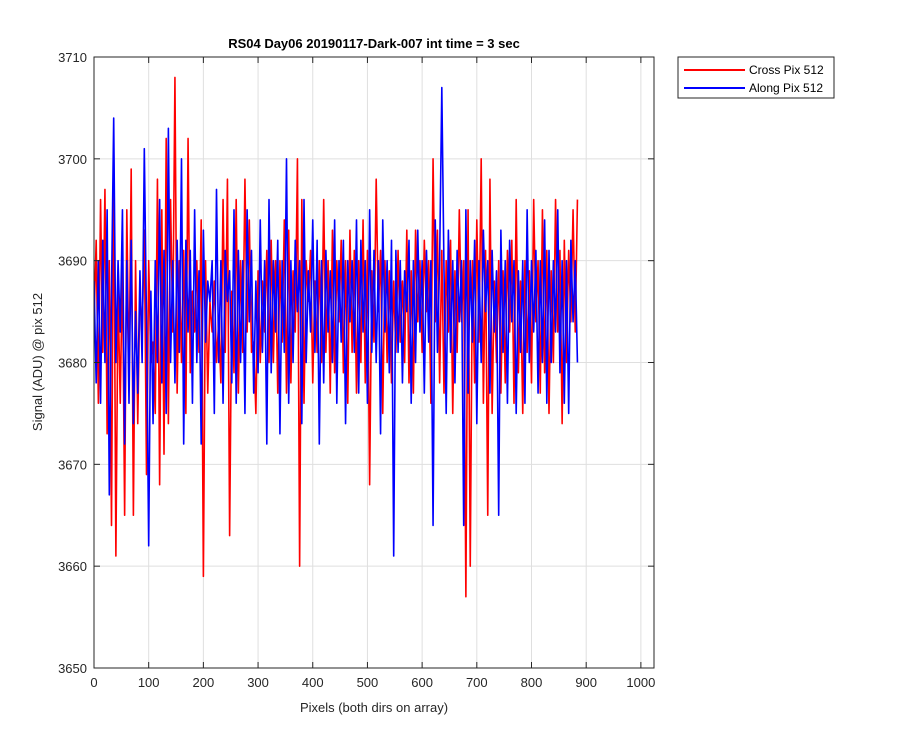  I want to click on x-tick-label: 400, so click(313, 682).